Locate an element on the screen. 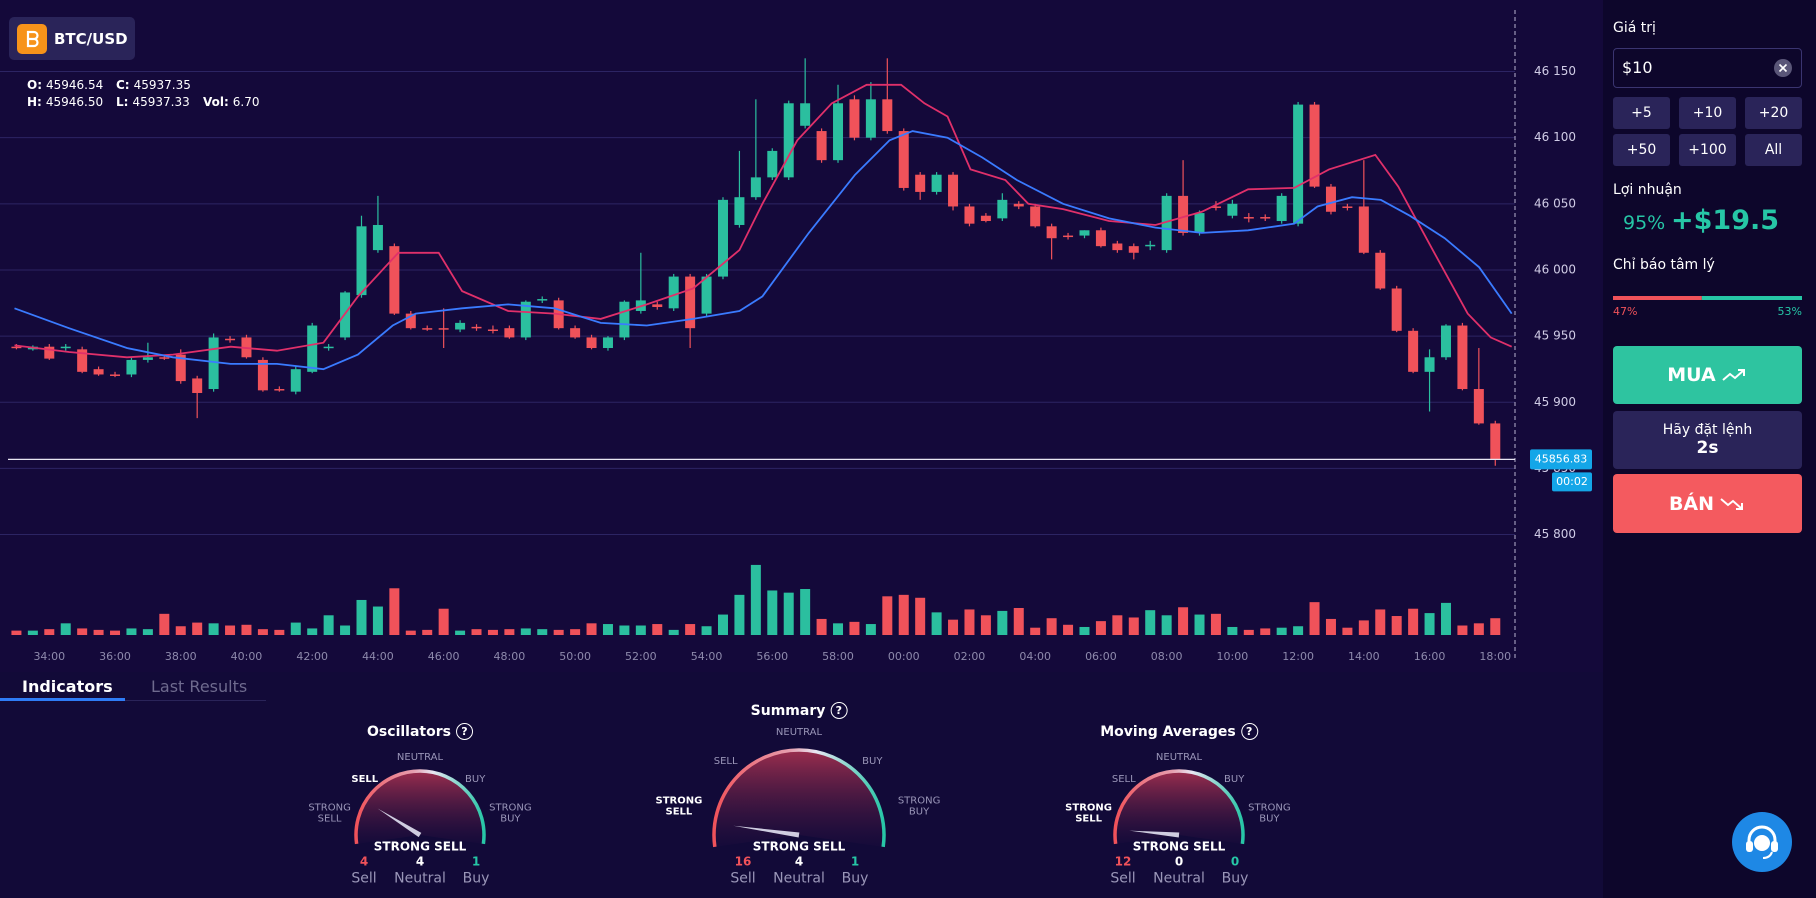 The height and width of the screenshot is (898, 1816). ohlc-item: L: 45937.33 is located at coordinates (153, 102).